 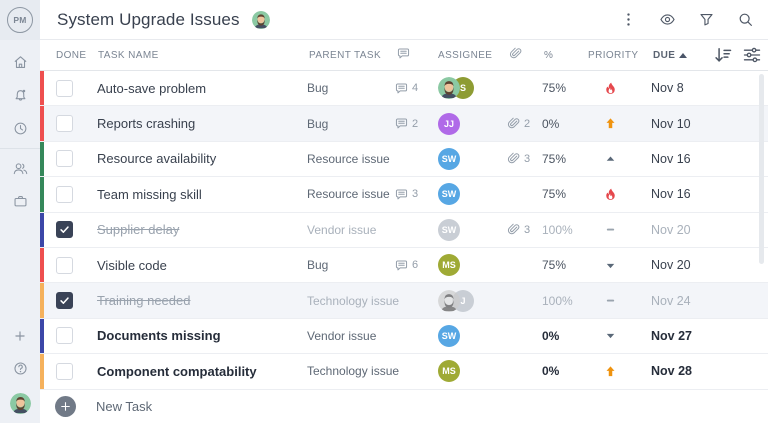 I want to click on header-comments, so click(x=415, y=55).